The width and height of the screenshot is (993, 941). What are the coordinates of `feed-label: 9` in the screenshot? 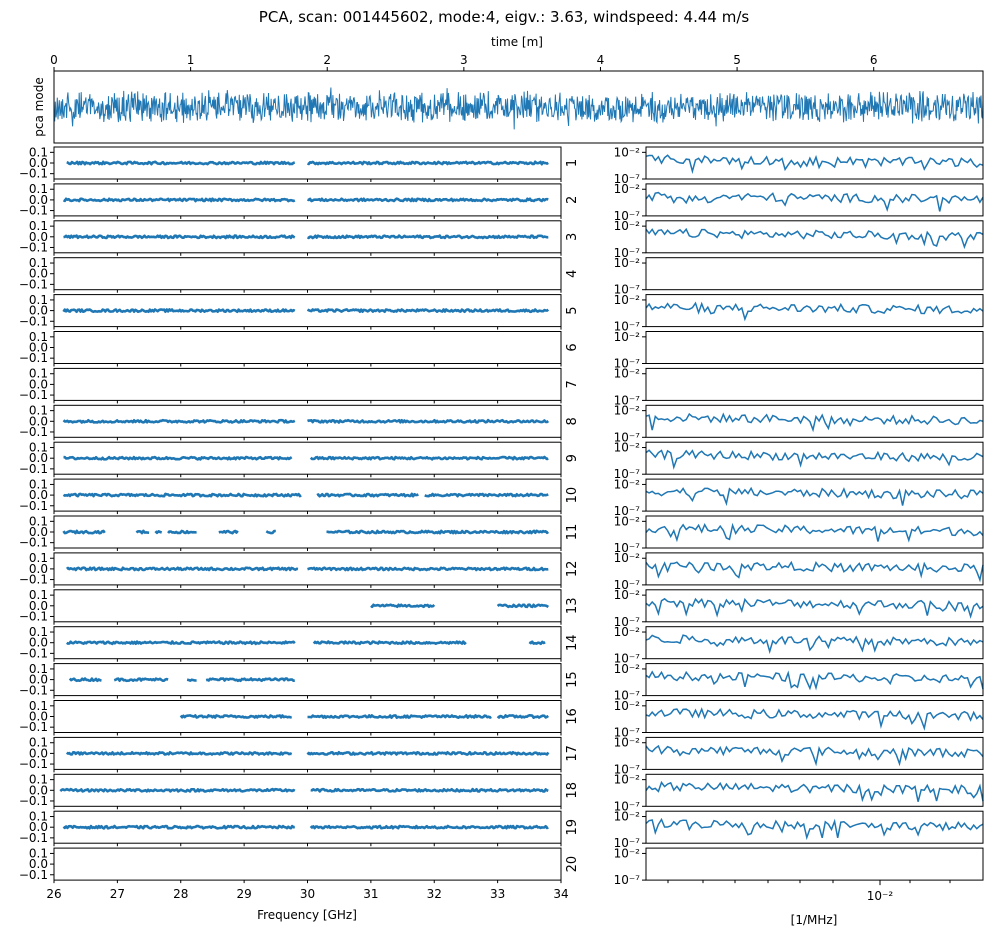 It's located at (572, 458).